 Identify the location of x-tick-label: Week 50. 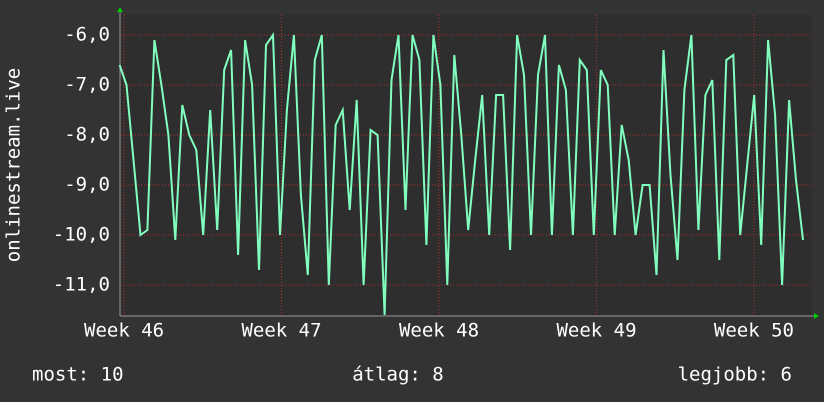
(754, 331).